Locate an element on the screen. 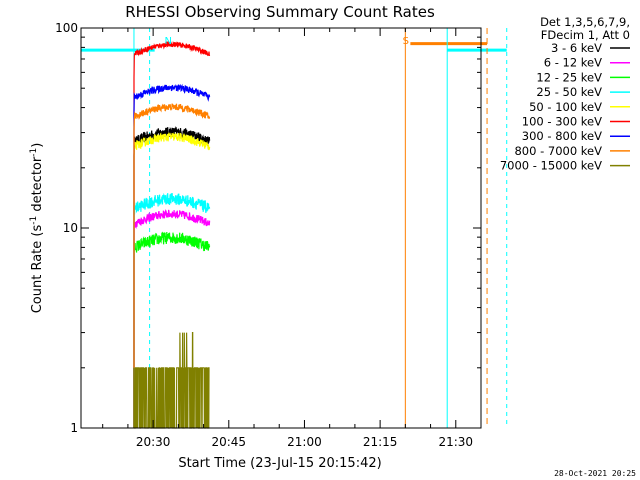 The width and height of the screenshot is (640, 480). legend-header-line-1: Det 1,3,5,6,7,9, is located at coordinates (585, 22).